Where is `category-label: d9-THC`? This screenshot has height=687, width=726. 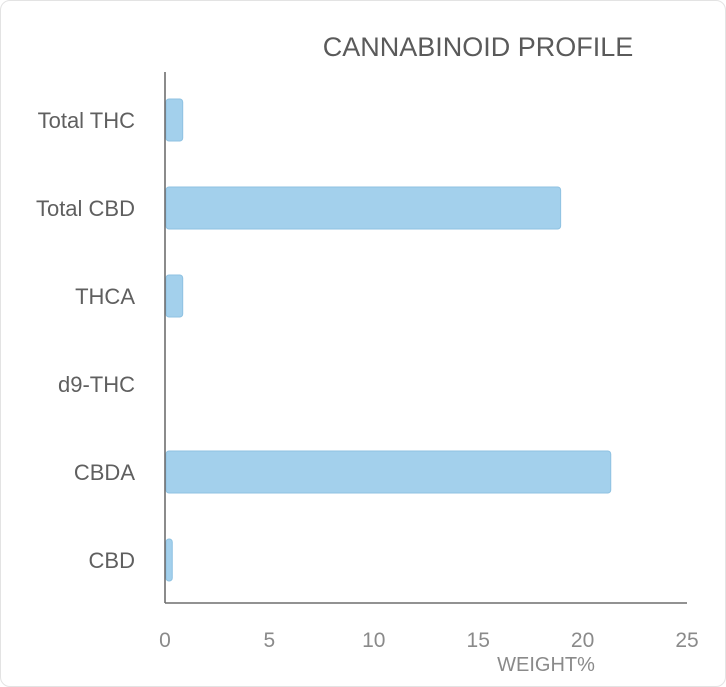
category-label: d9-THC is located at coordinates (96, 384).